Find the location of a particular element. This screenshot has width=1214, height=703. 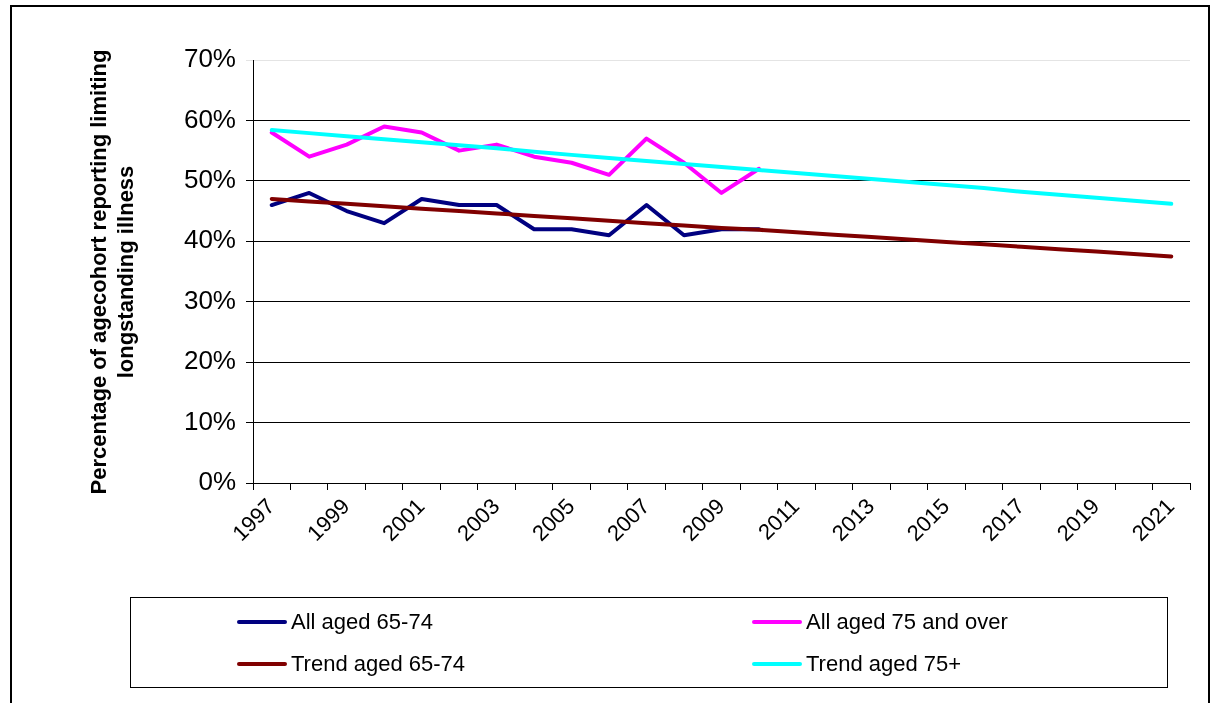

legend-label: Trend aged 75+ is located at coordinates (884, 663).